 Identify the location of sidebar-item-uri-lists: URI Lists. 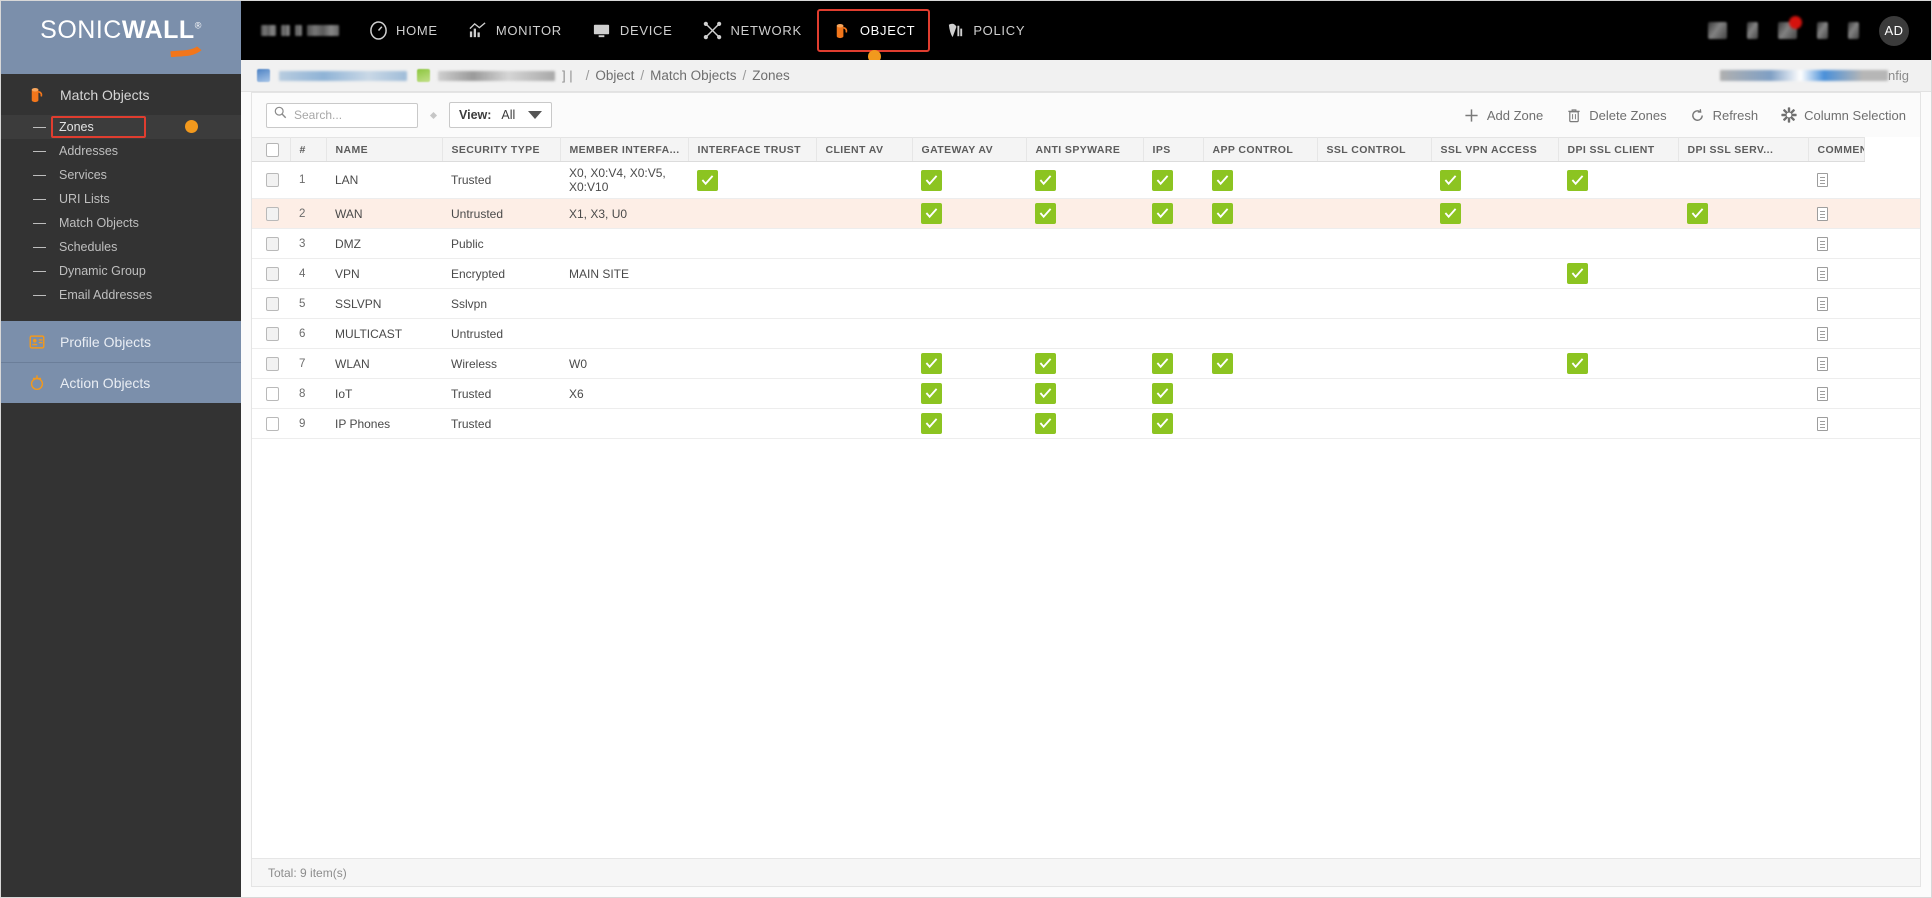
(121, 199).